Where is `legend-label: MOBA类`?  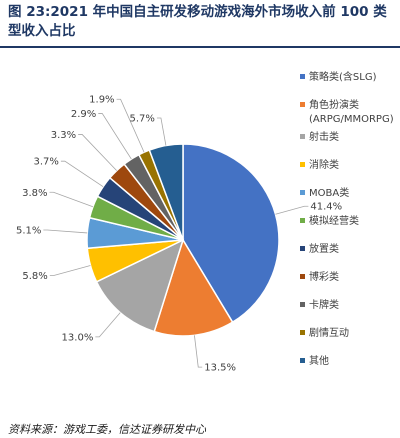
legend-label: MOBA类 is located at coordinates (329, 193).